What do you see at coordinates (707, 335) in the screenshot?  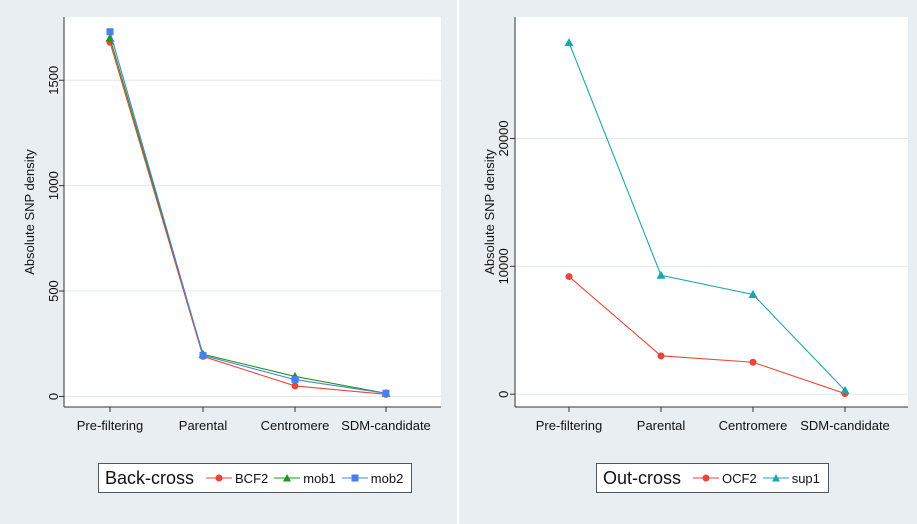 I see `series-line-ocf2` at bounding box center [707, 335].